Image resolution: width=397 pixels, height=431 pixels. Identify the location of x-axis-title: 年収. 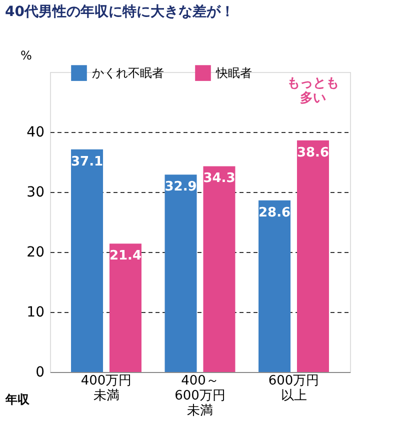
(17, 399).